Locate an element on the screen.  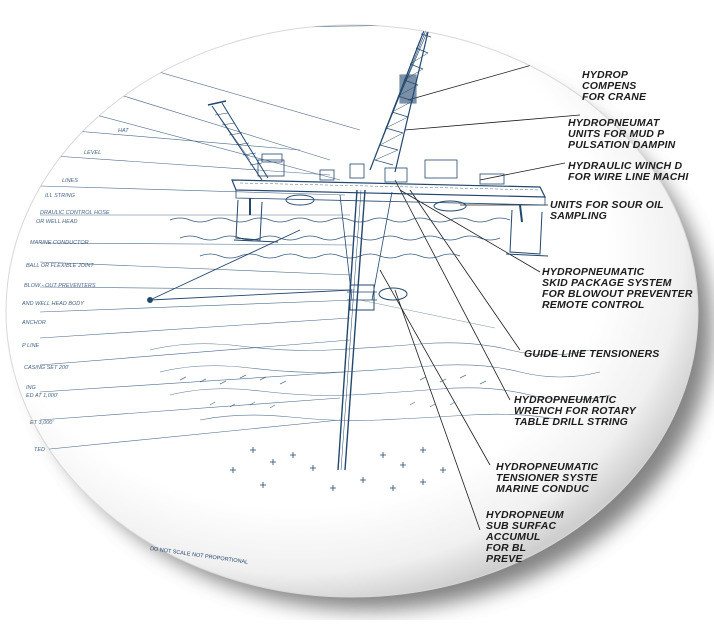
callout-line: SAMPLING is located at coordinates (579, 216).